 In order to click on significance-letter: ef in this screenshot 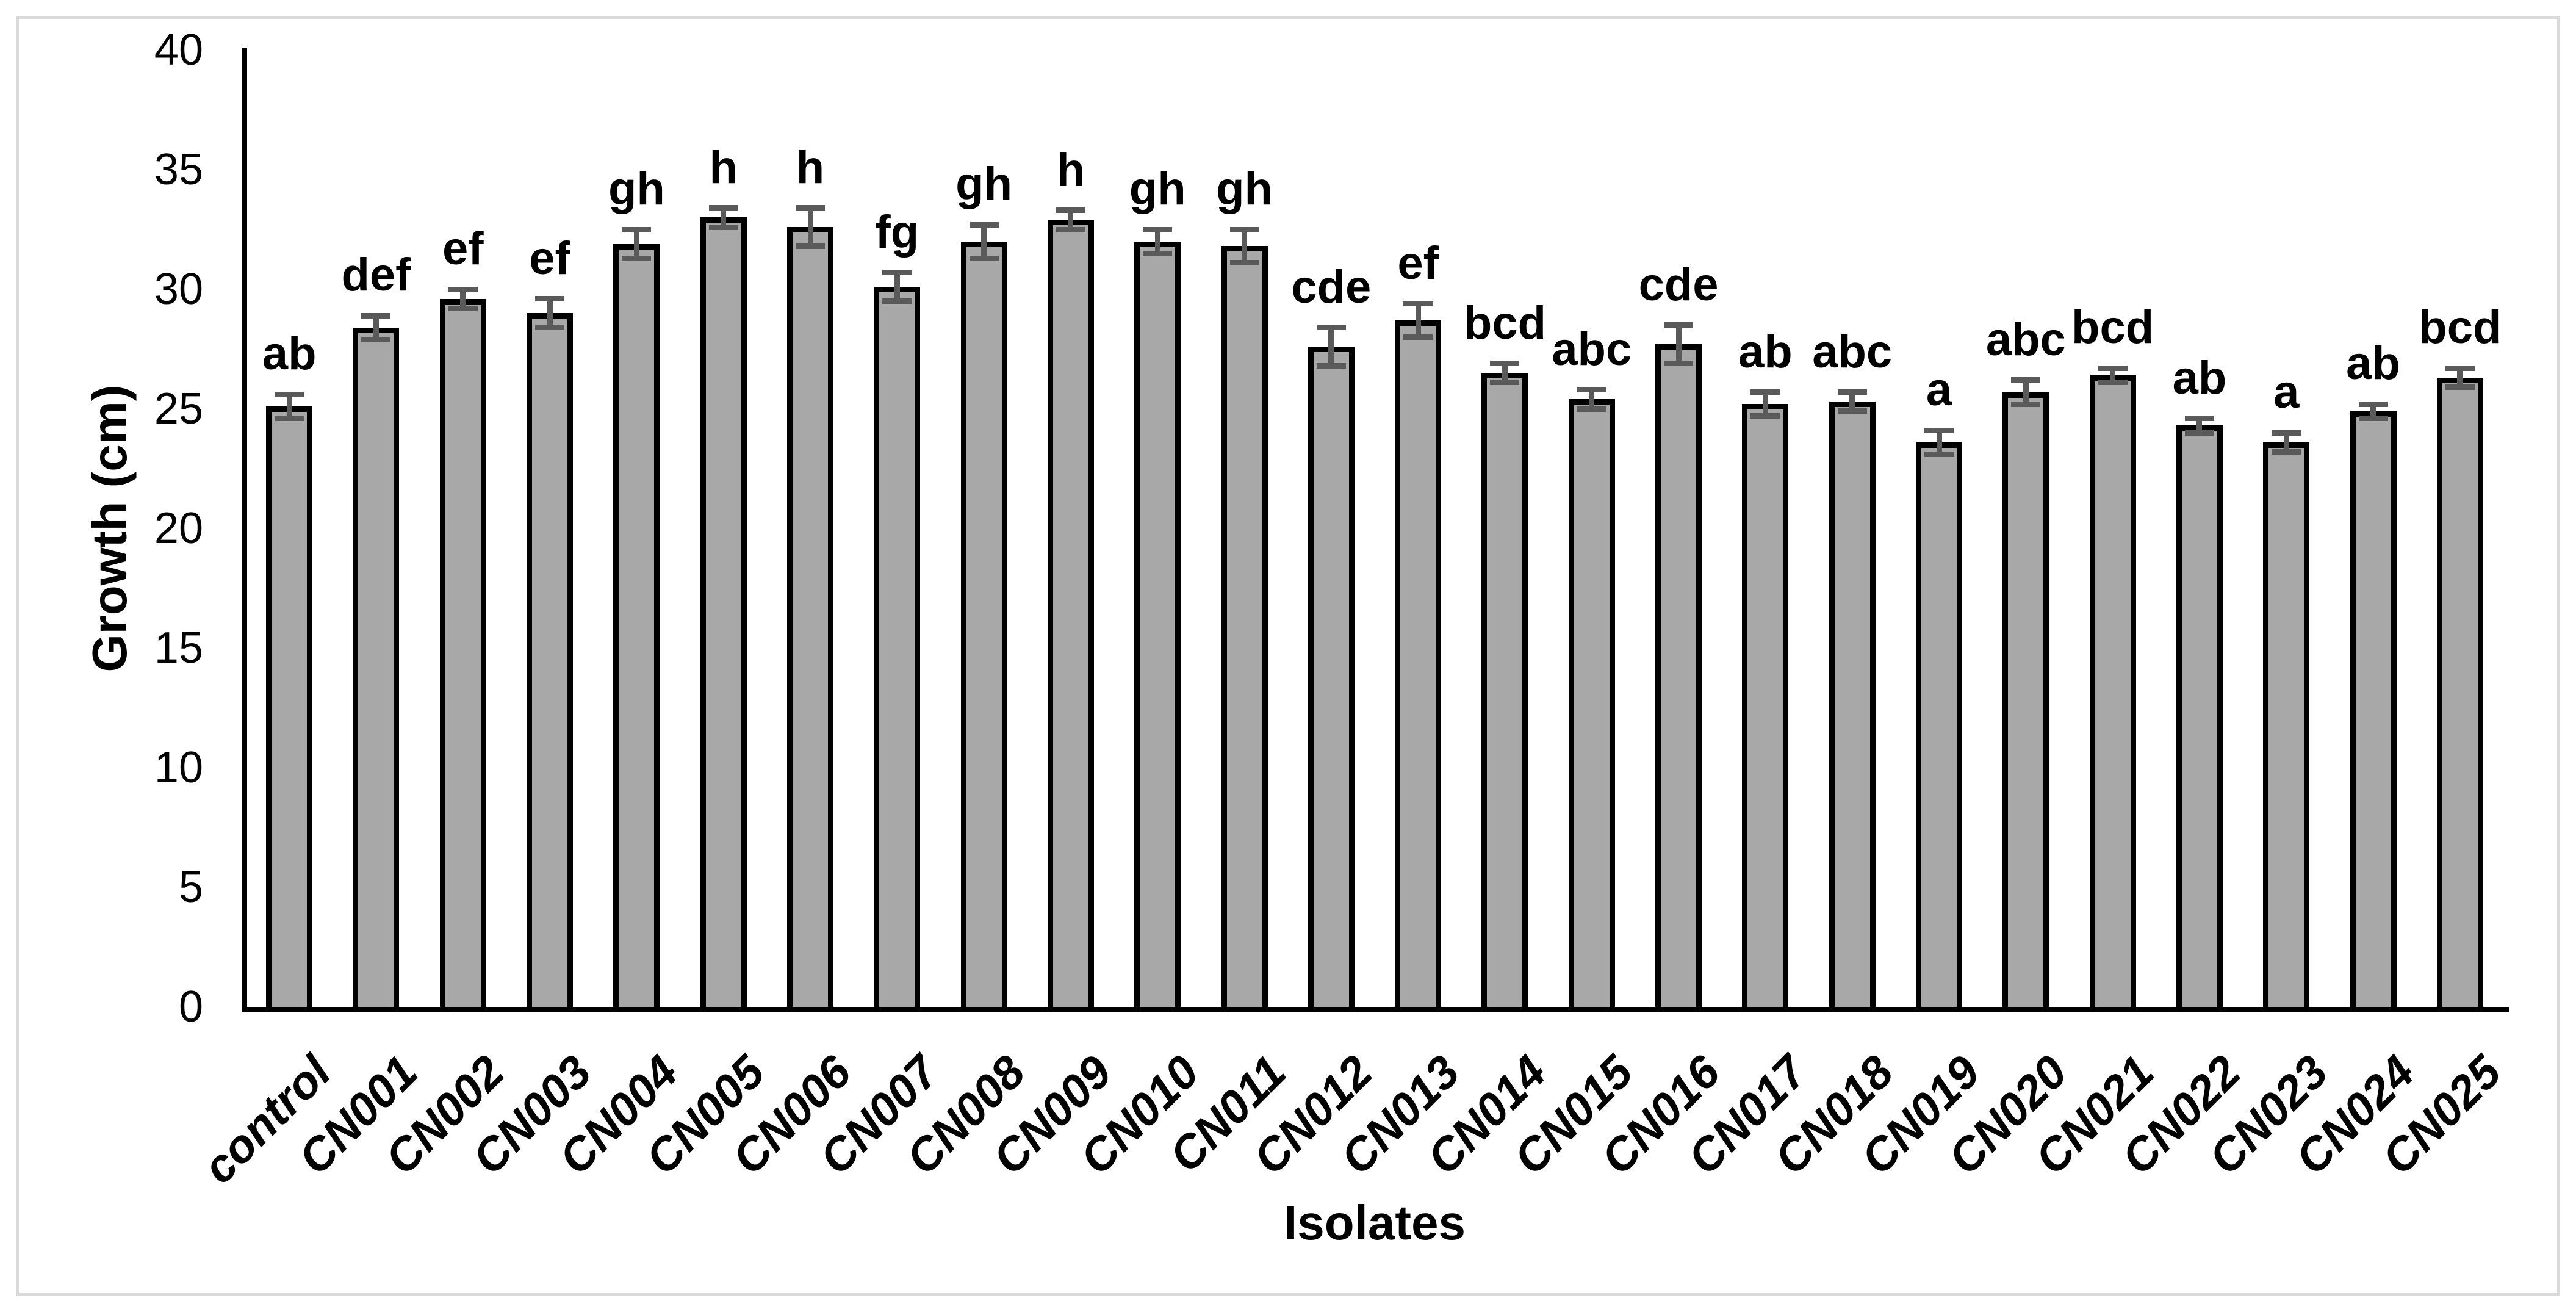, I will do `click(549, 258)`.